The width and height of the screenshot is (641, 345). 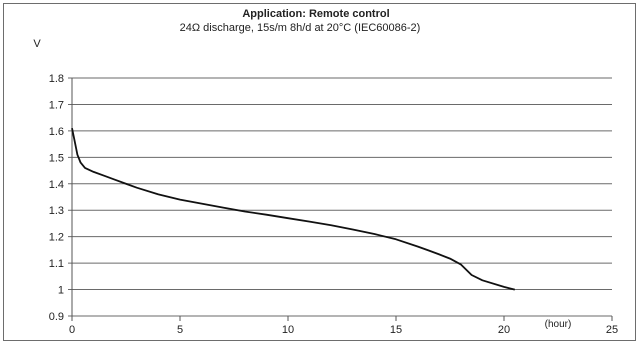 I want to click on y-tick-label: 1.4, so click(x=56, y=185).